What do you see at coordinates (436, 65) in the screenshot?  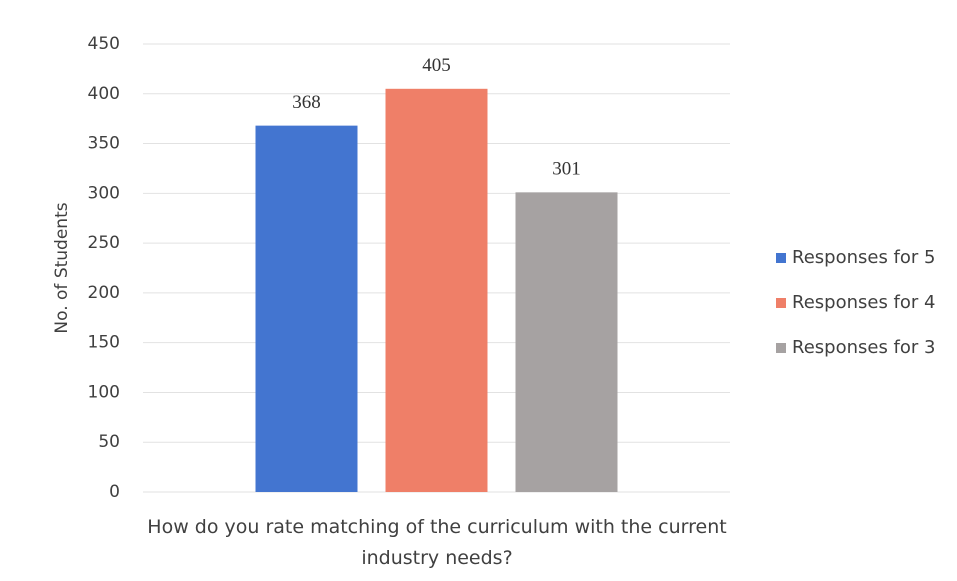 I see `data-label: 405` at bounding box center [436, 65].